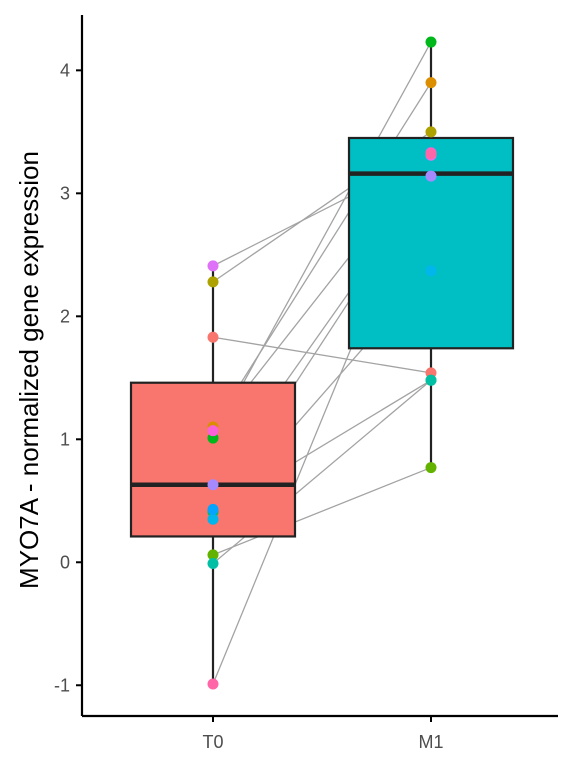  What do you see at coordinates (29, 370) in the screenshot?
I see `y-axis-title: MYO7A - normalized gene expression` at bounding box center [29, 370].